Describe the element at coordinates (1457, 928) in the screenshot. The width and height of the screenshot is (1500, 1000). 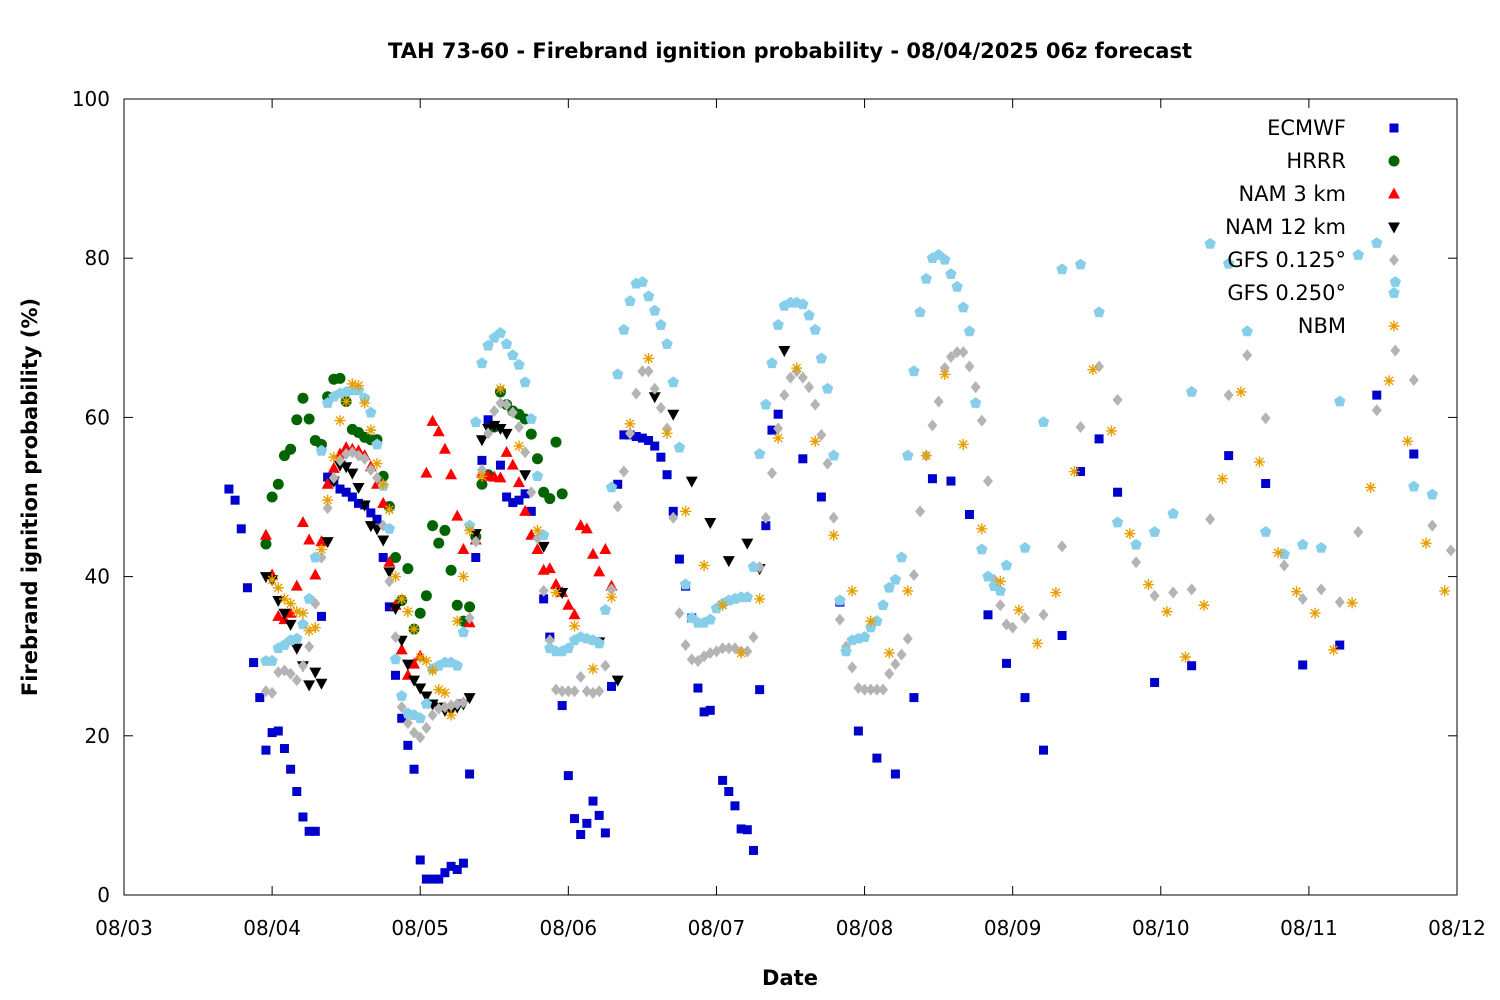
I see `x-tick-label: 08/12` at that location.